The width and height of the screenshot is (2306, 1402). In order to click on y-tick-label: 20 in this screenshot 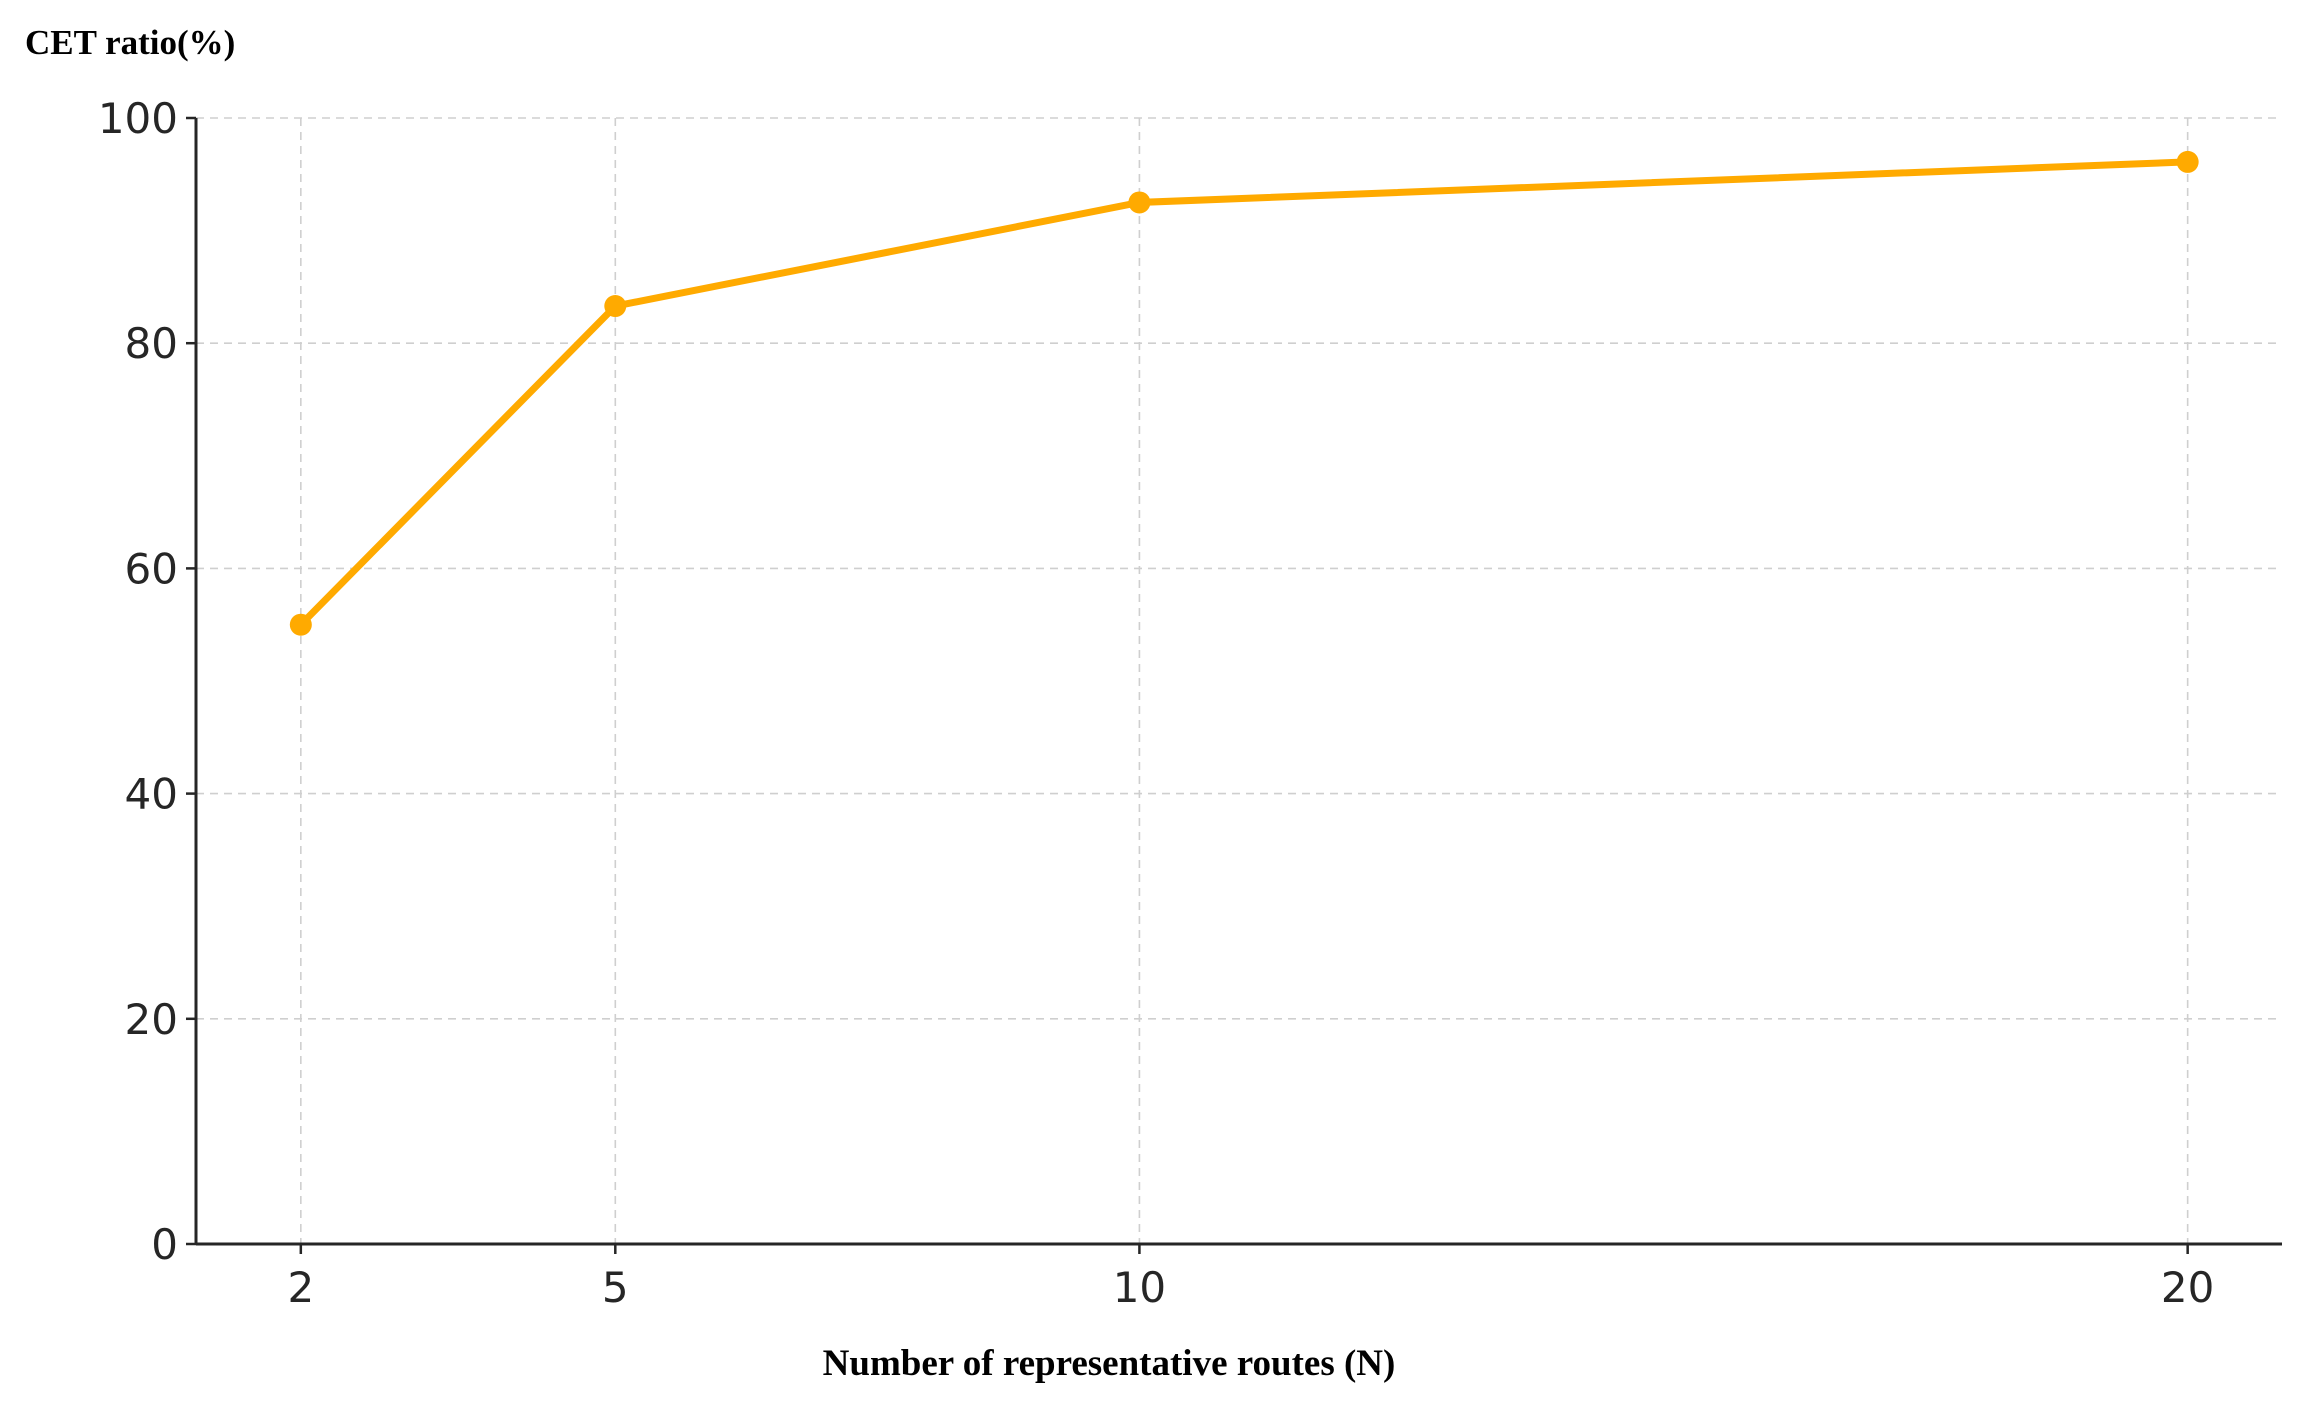, I will do `click(151, 1019)`.